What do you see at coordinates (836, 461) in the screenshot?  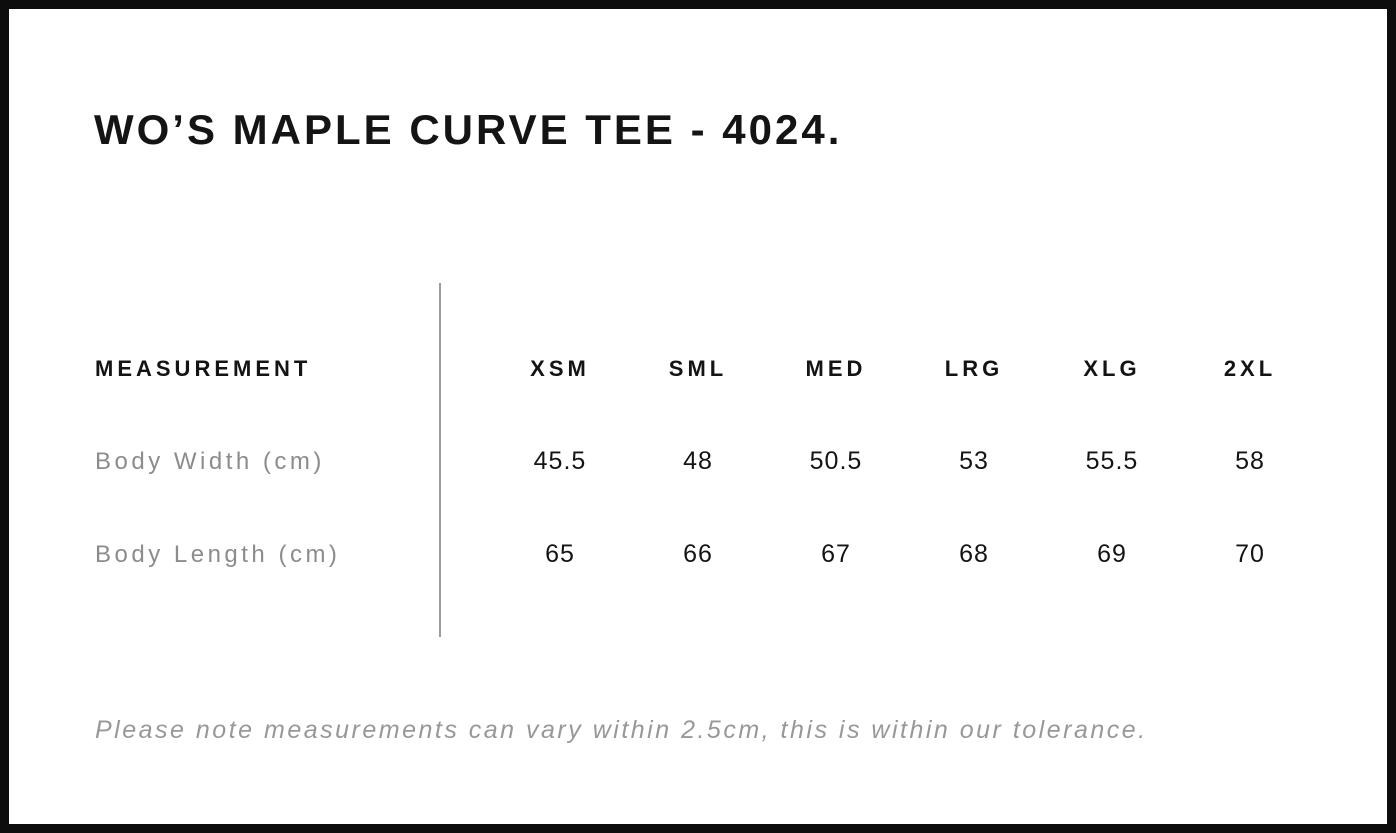 I see `body-width-med: 50.5` at bounding box center [836, 461].